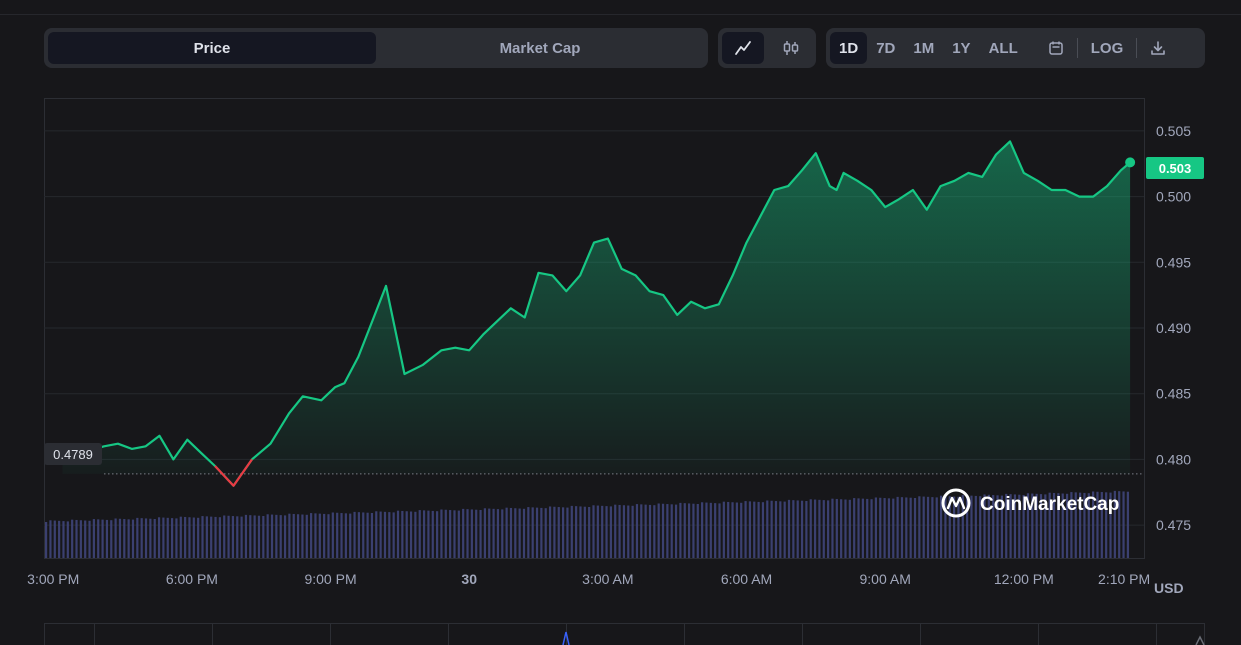 The height and width of the screenshot is (645, 1241). What do you see at coordinates (1056, 48) in the screenshot?
I see `calendar-button` at bounding box center [1056, 48].